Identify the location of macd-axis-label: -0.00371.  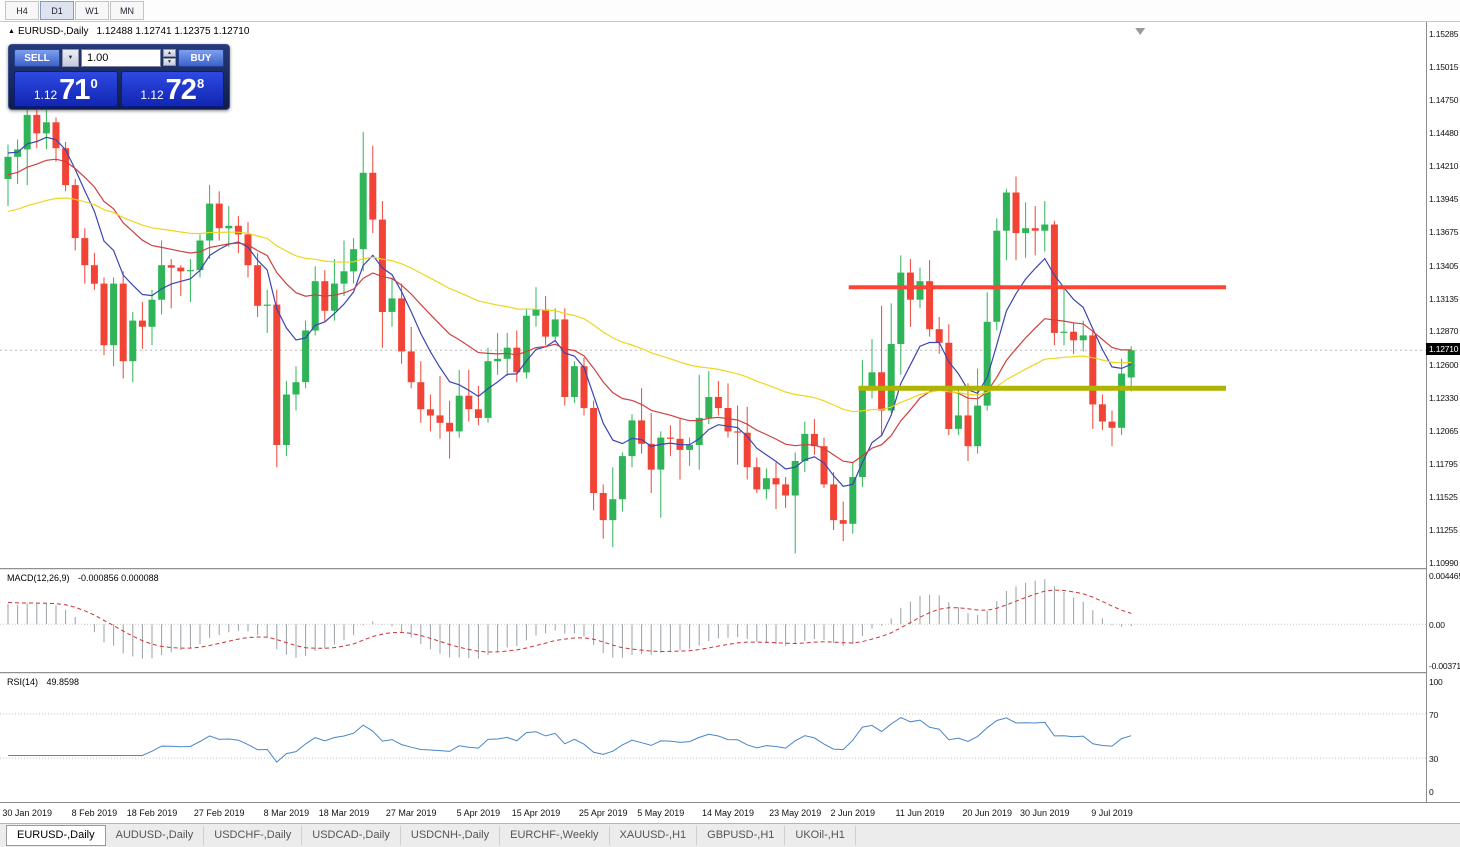
(1444, 666).